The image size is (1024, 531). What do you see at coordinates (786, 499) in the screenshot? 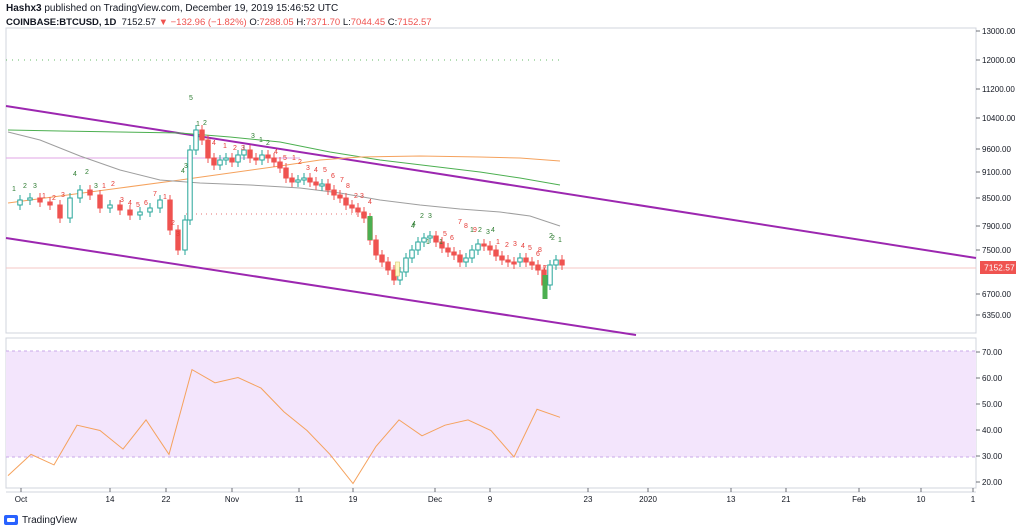
I see `time-tick-label: 21` at bounding box center [786, 499].